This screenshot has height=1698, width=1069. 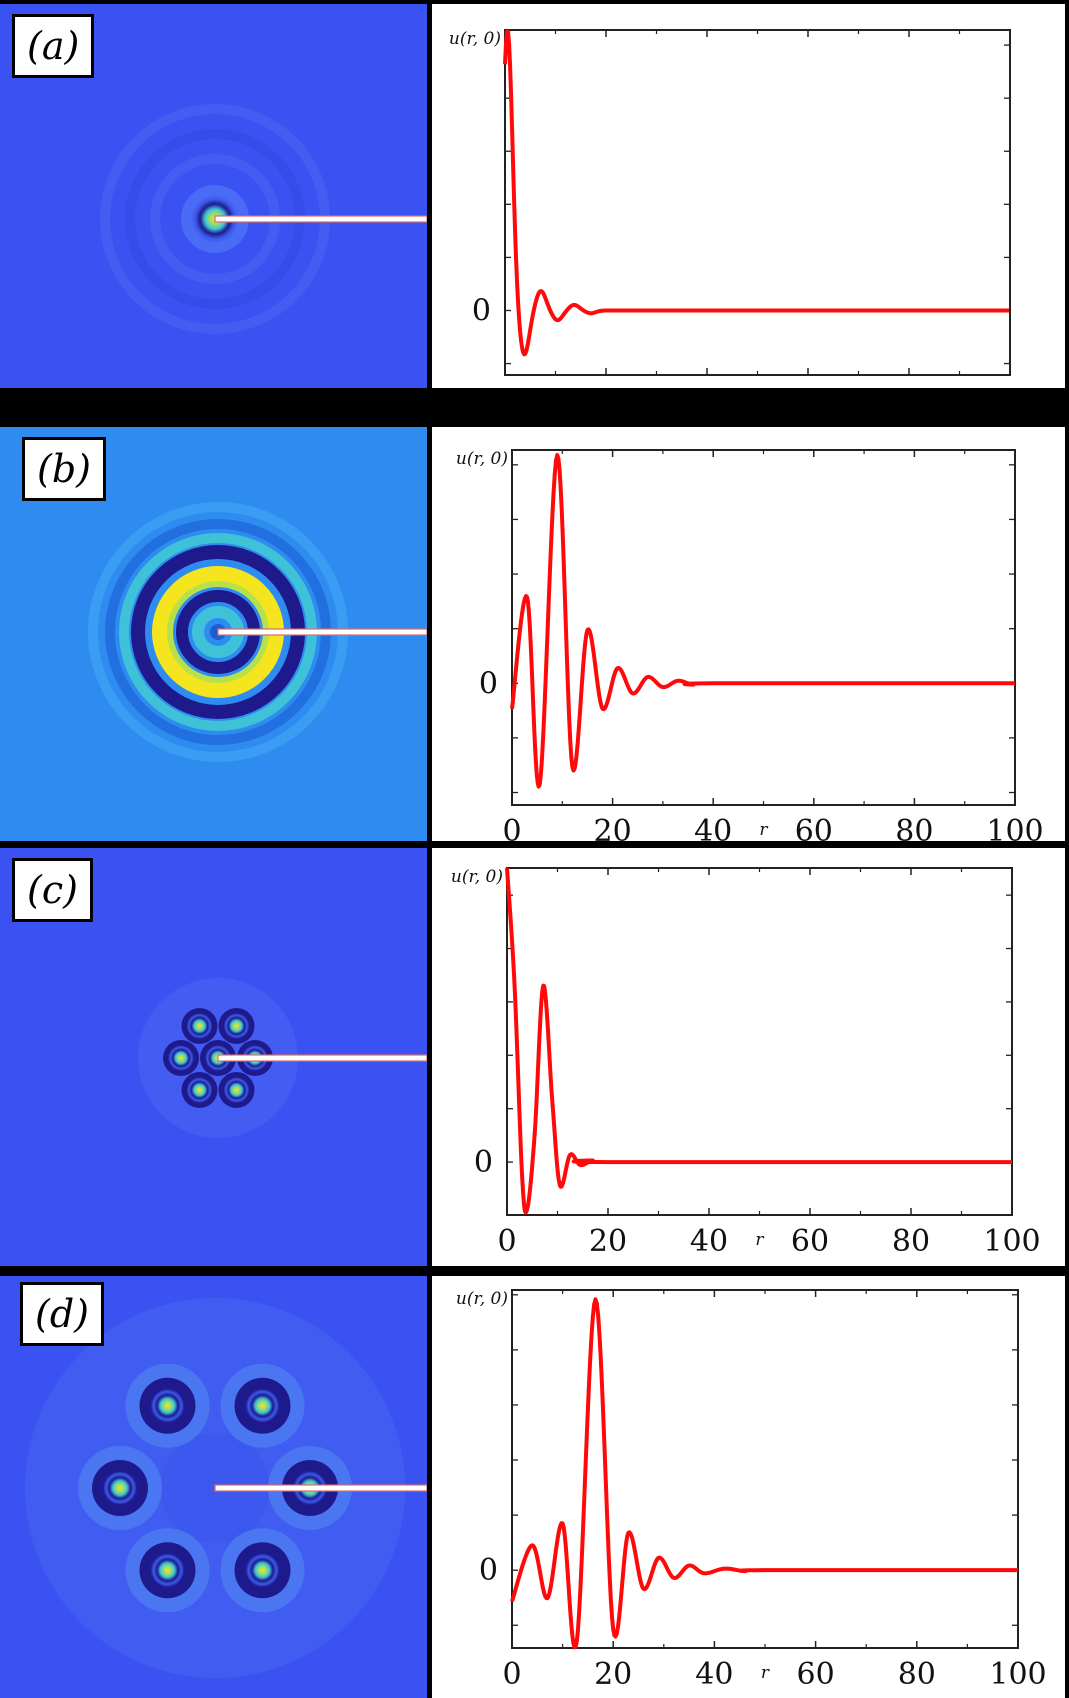 What do you see at coordinates (64, 469) in the screenshot?
I see `panel-label: (b)` at bounding box center [64, 469].